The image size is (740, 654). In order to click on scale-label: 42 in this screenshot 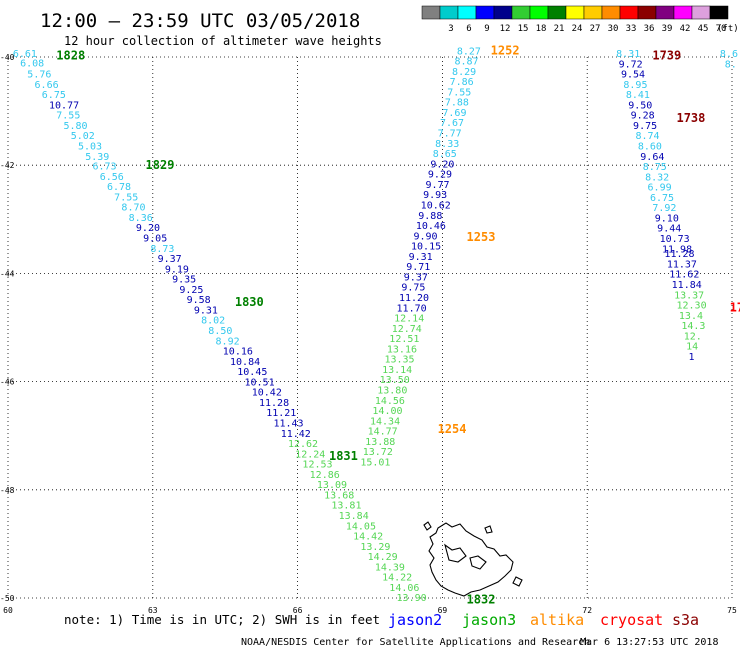, I will do `click(685, 29)`.